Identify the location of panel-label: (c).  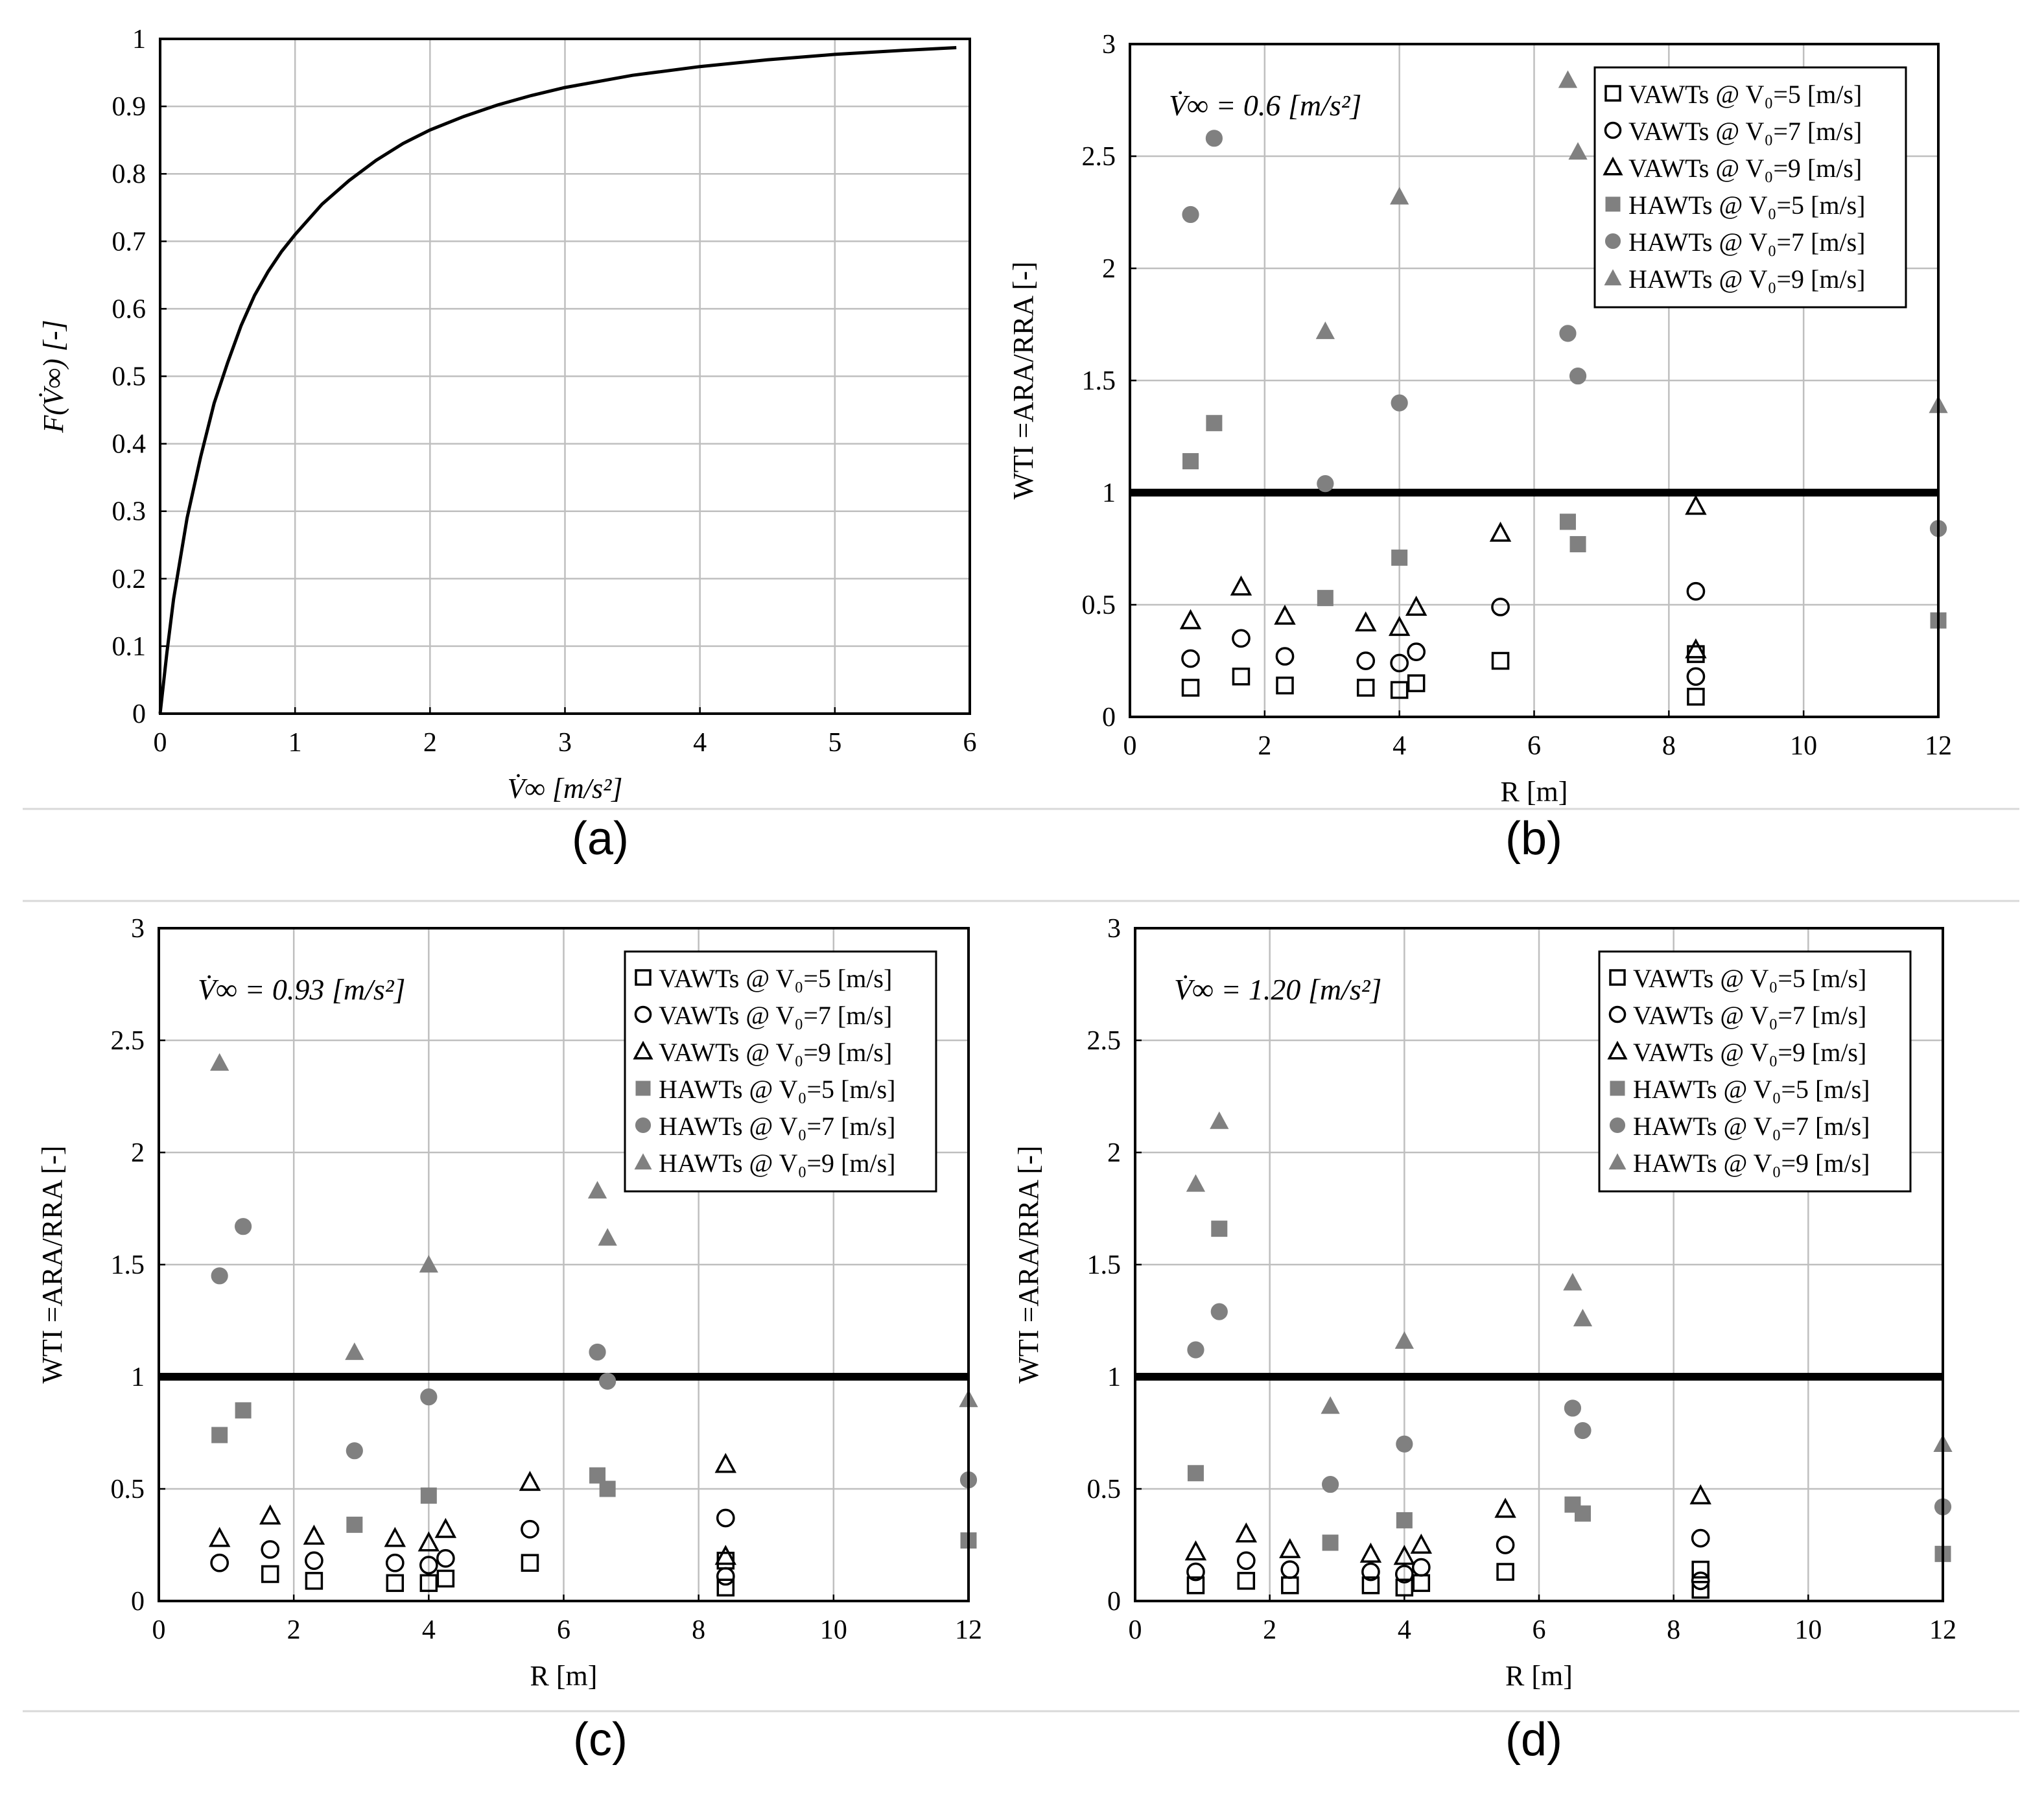
(600, 1740).